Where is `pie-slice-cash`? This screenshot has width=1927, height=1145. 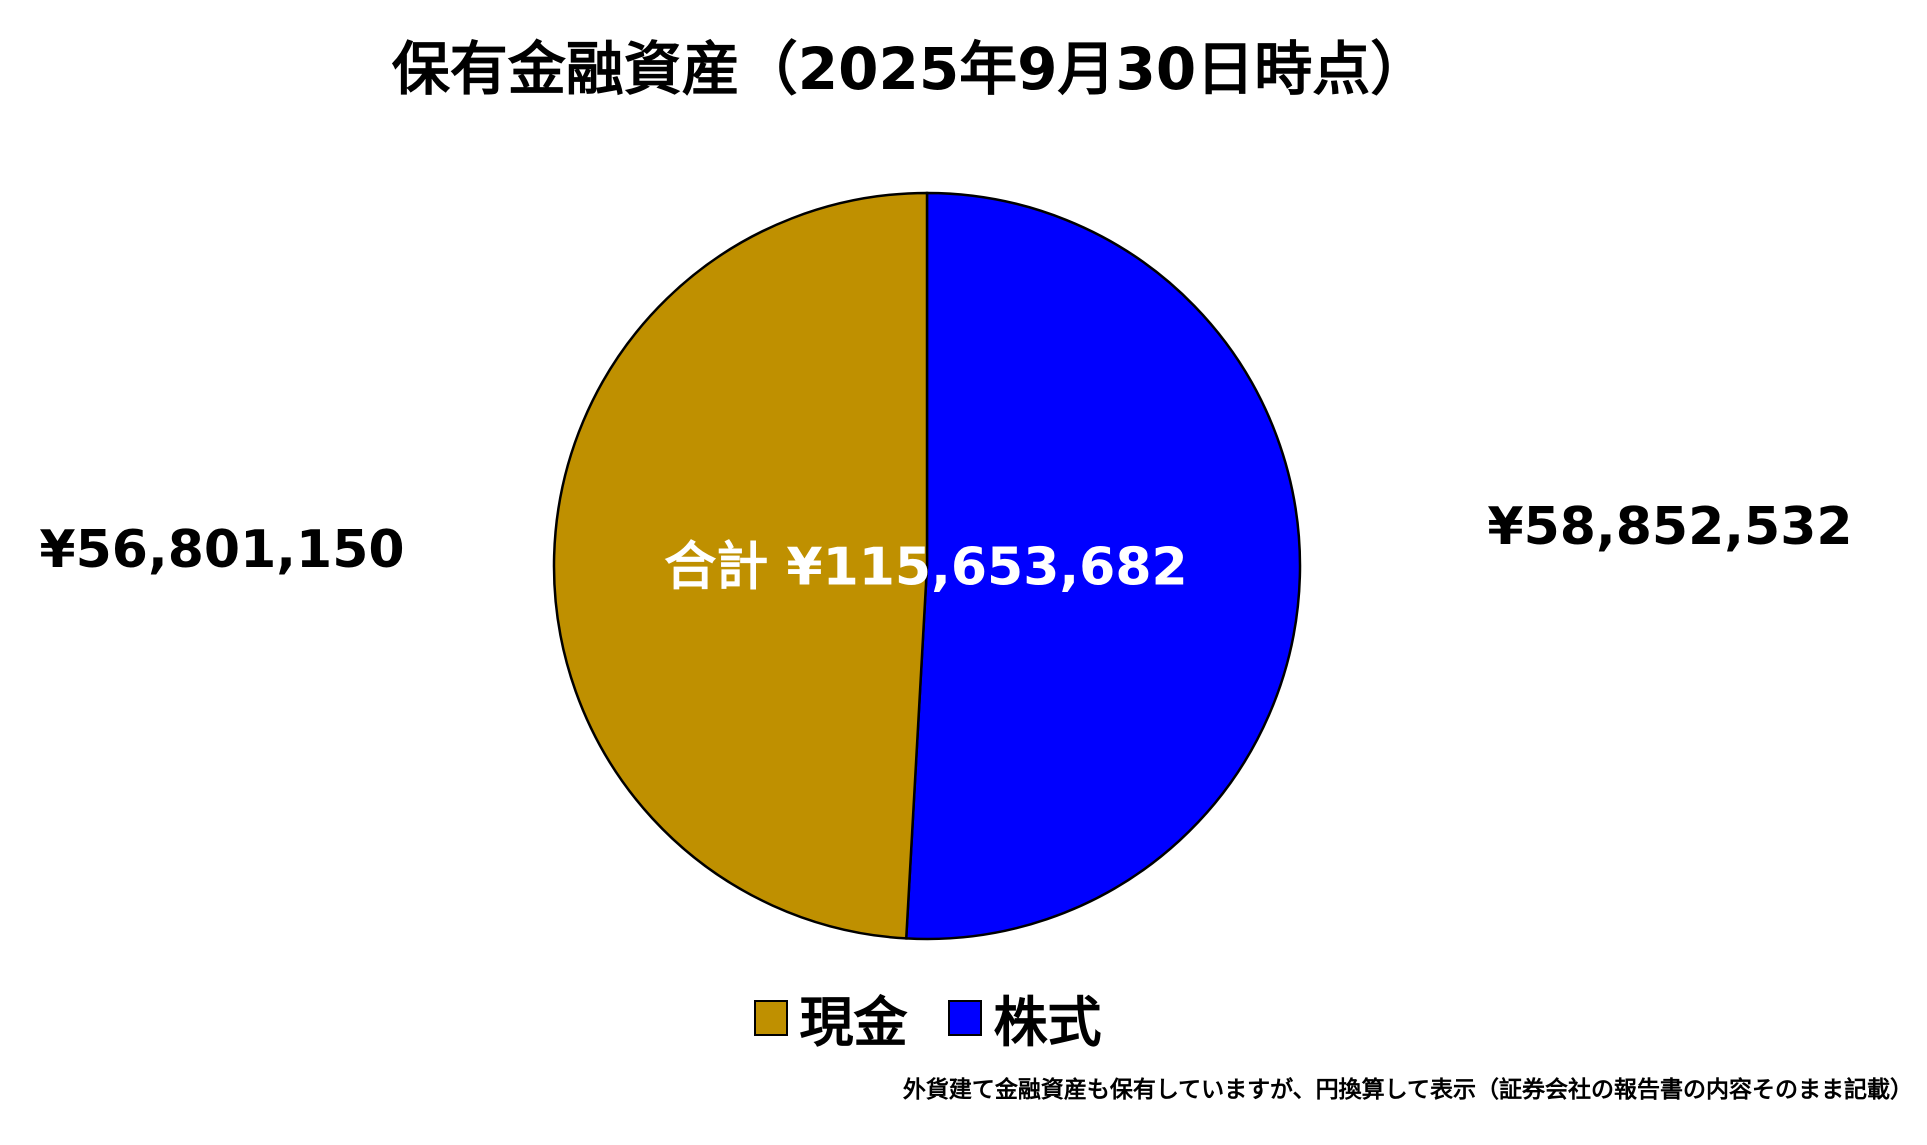 pie-slice-cash is located at coordinates (740, 565).